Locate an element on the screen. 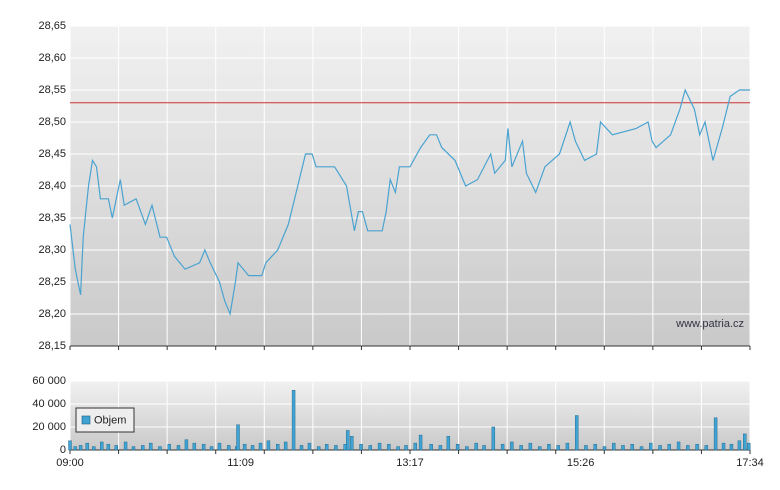  y-tick-label: 28,15 is located at coordinates (52, 346).